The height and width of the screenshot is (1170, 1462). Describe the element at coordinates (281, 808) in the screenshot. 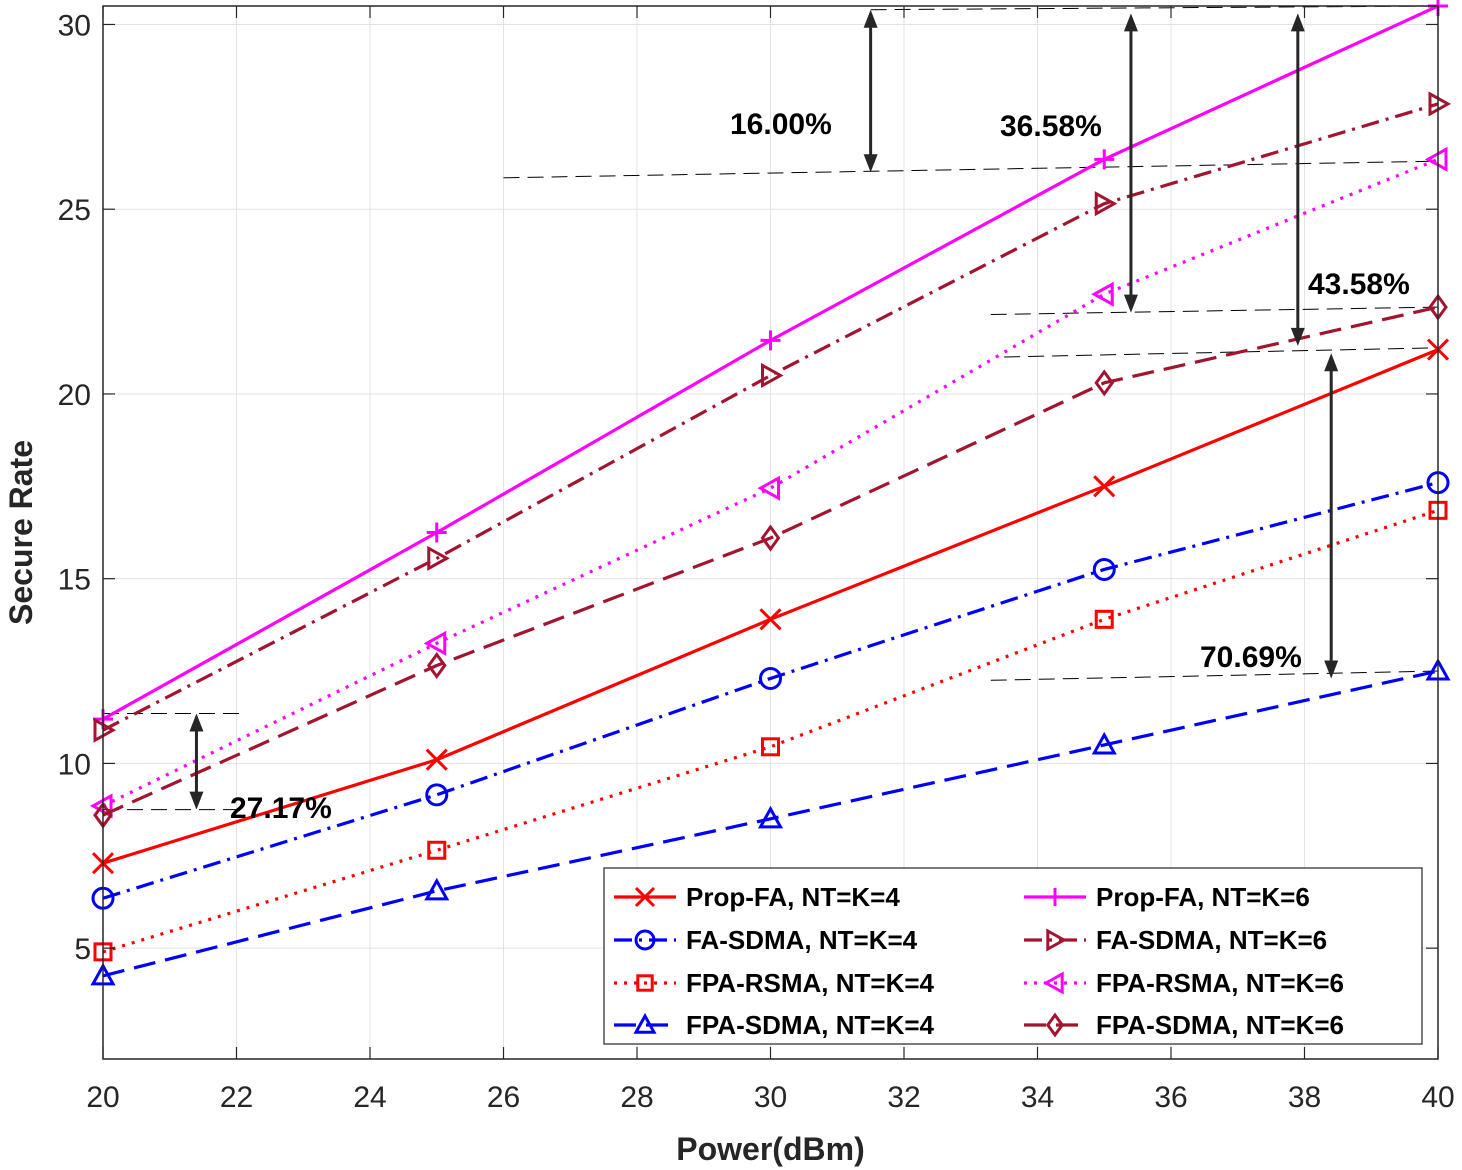

I see `annotation-27-17: 27.17%` at that location.